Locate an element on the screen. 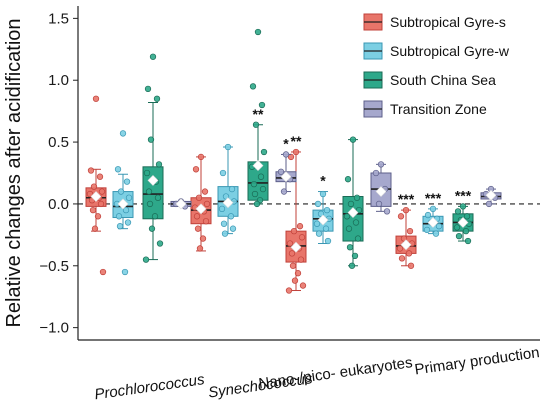  legend-label: Subtropical Gyre-s is located at coordinates (448, 22).